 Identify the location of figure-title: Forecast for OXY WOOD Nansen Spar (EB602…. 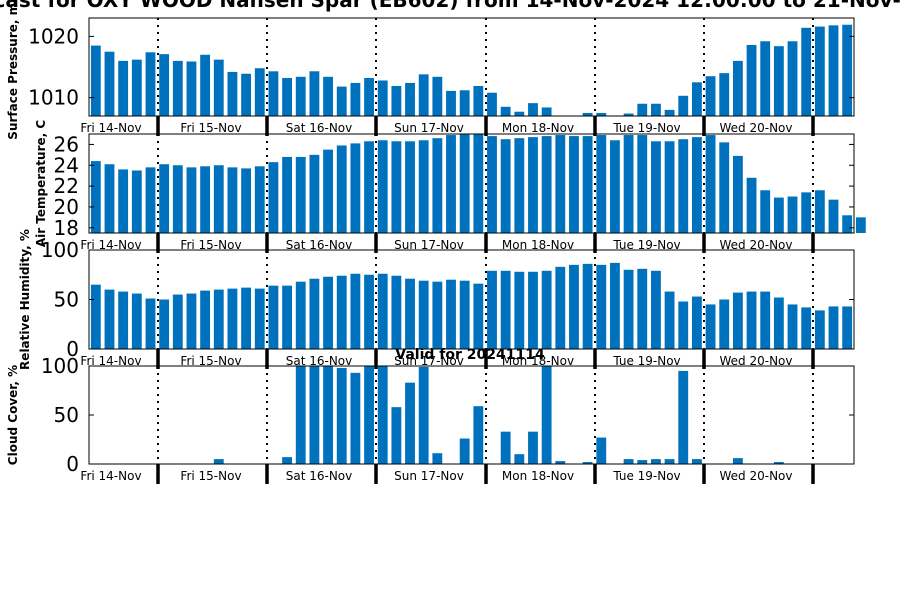
(450, 6).